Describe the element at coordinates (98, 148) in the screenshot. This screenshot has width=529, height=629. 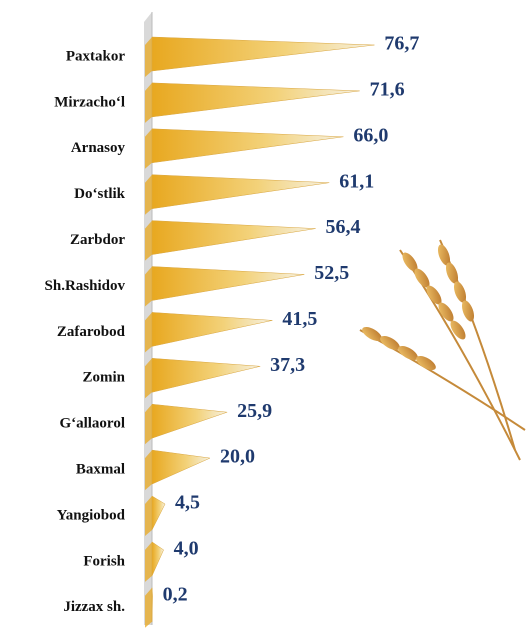
I see `category-label: Arnasoy` at that location.